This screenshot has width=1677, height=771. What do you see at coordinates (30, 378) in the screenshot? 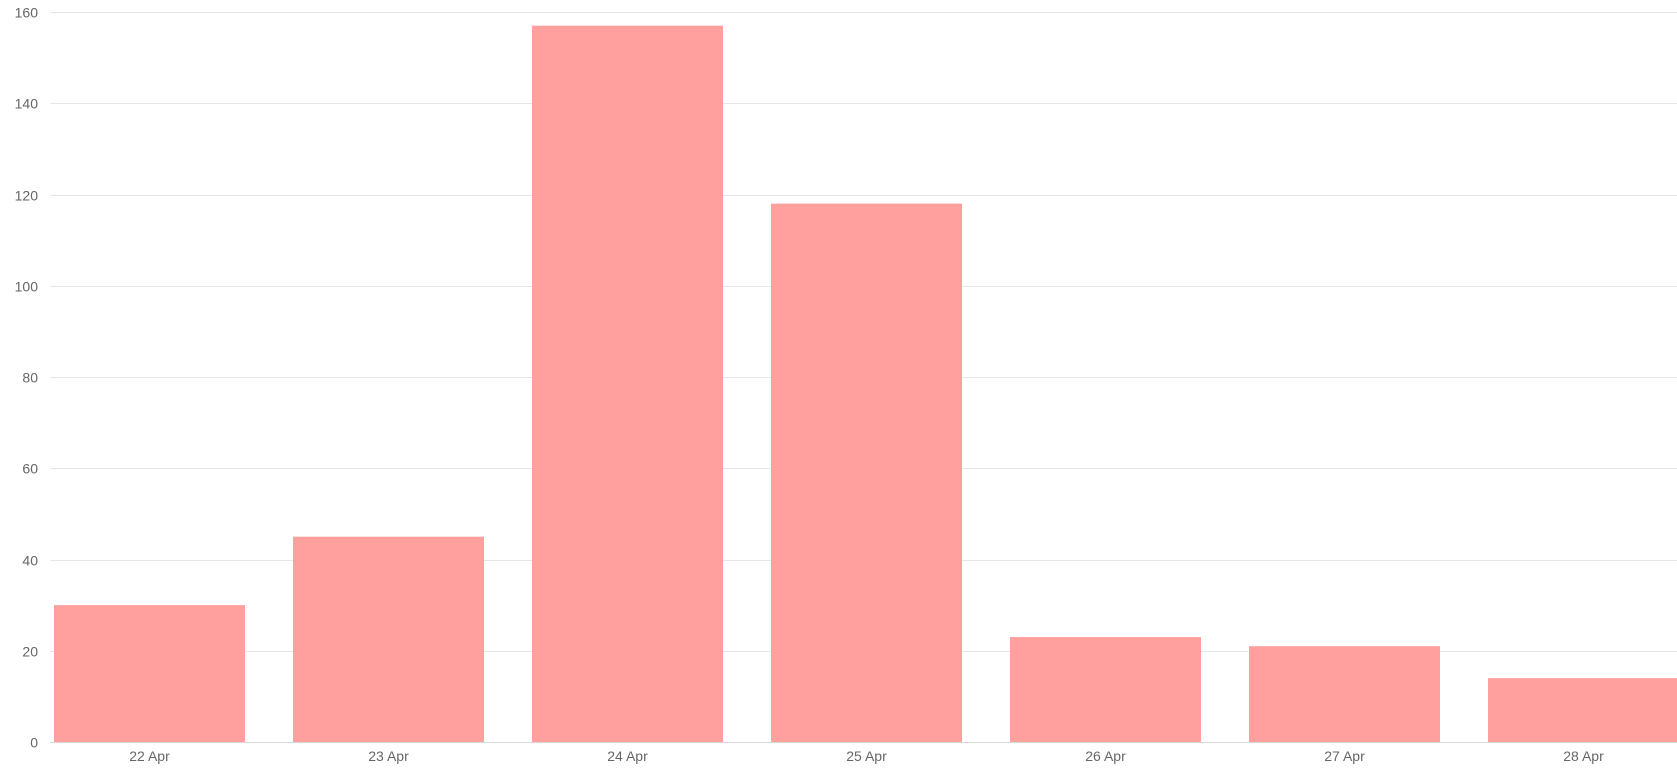
I see `y-tick-label: 80` at bounding box center [30, 378].